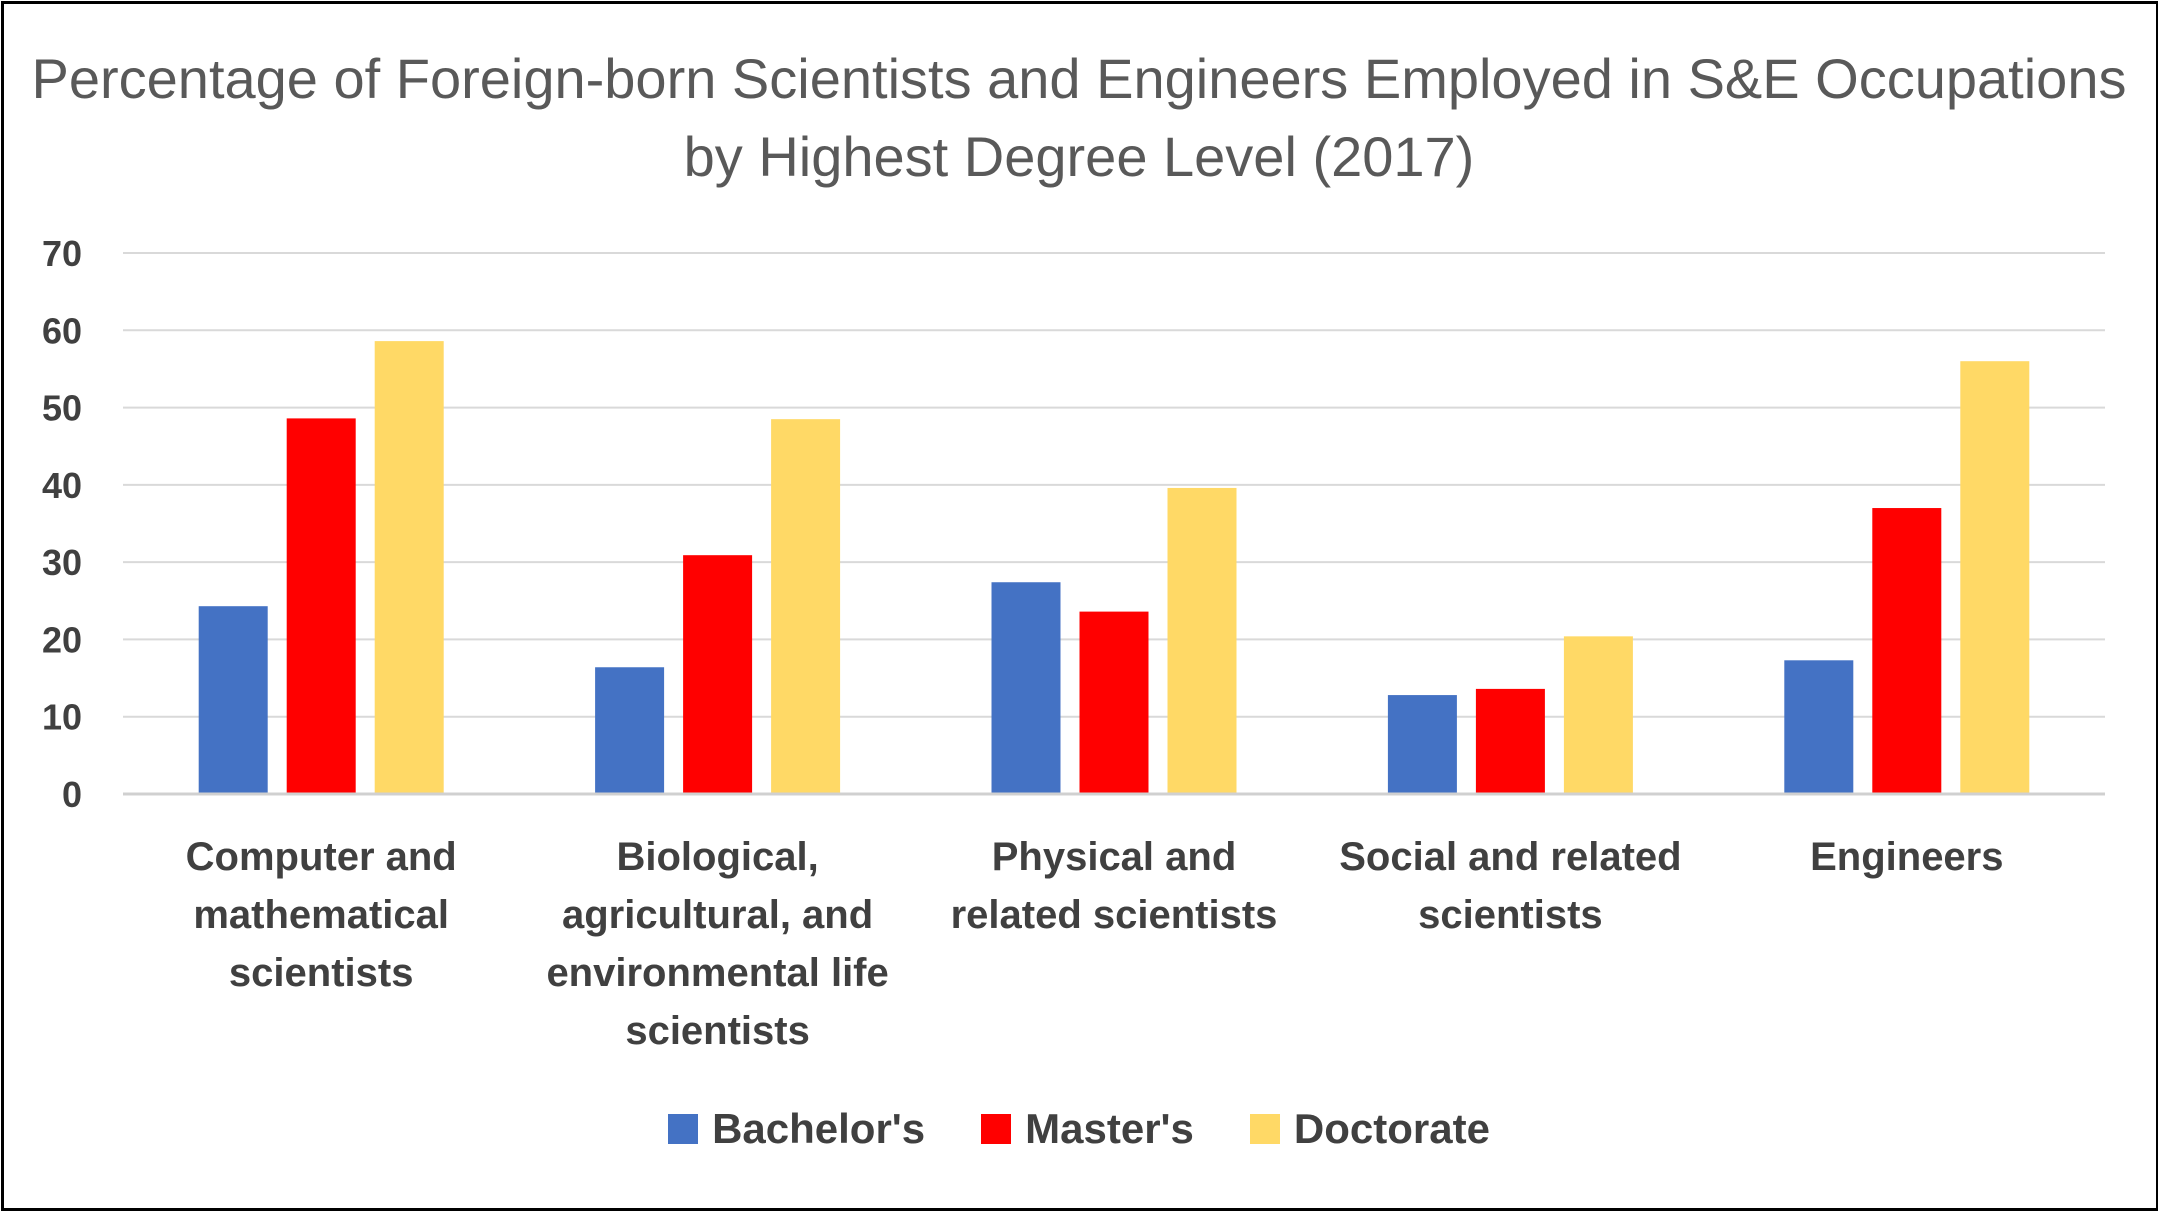 This screenshot has width=2158, height=1211. Describe the element at coordinates (62, 717) in the screenshot. I see `y-tick-label-10: 10` at that location.